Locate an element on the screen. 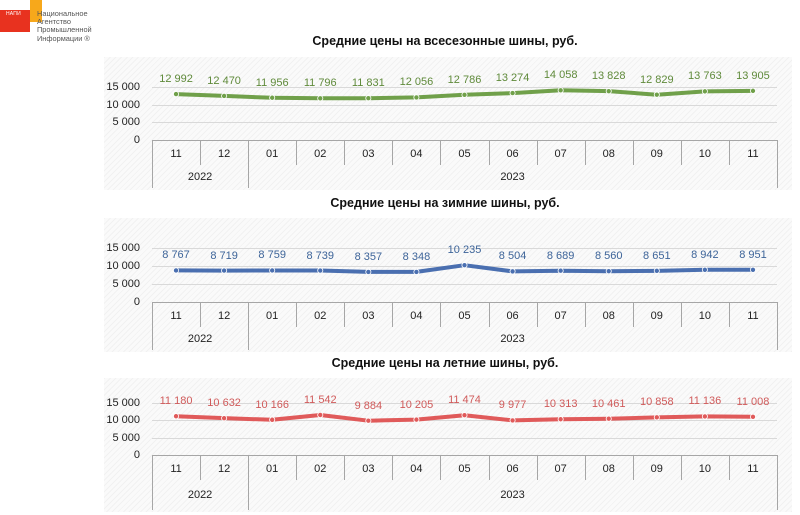 The width and height of the screenshot is (800, 515). data-value-label: 8 951 is located at coordinates (753, 254).